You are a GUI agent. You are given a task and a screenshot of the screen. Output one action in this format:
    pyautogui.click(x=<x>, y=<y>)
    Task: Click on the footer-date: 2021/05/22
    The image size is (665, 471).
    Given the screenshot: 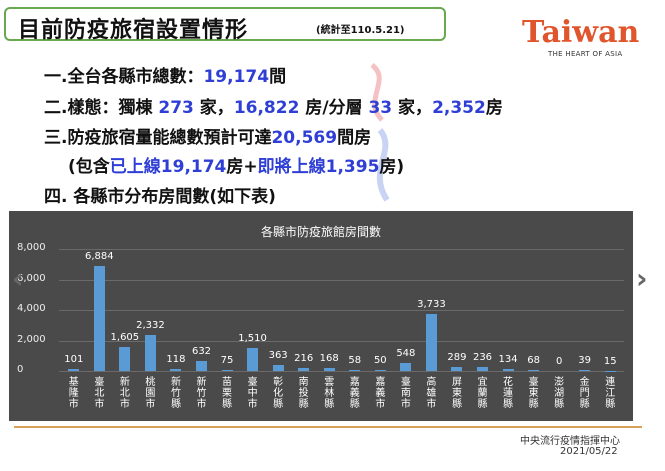 What is the action you would take?
    pyautogui.click(x=589, y=451)
    